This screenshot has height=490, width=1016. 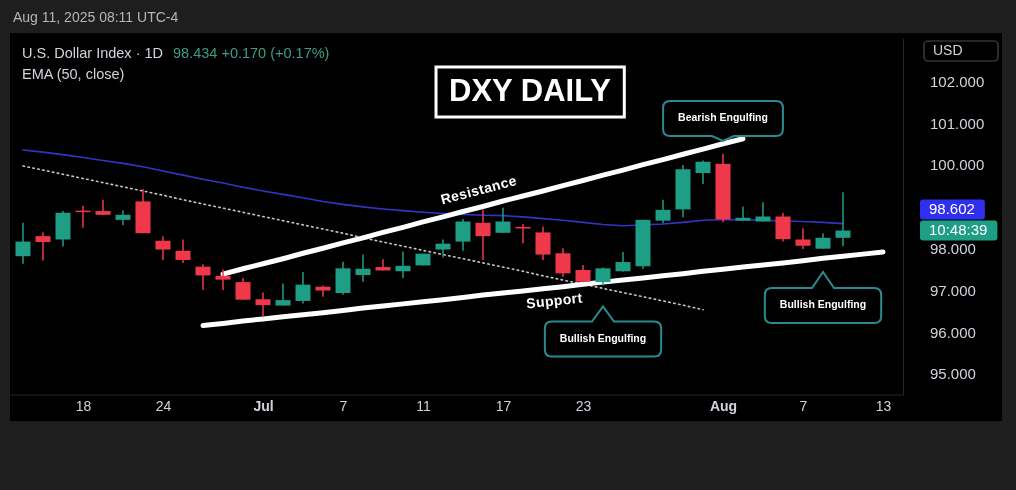 I want to click on x-tick-label: 17, so click(x=503, y=405).